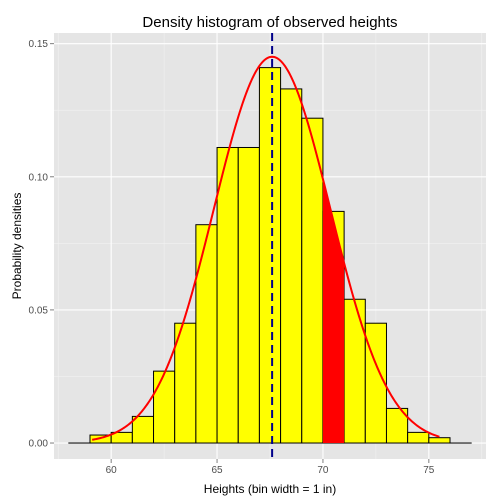  Describe the element at coordinates (39, 177) in the screenshot. I see `y-tick-label: 0.10` at that location.